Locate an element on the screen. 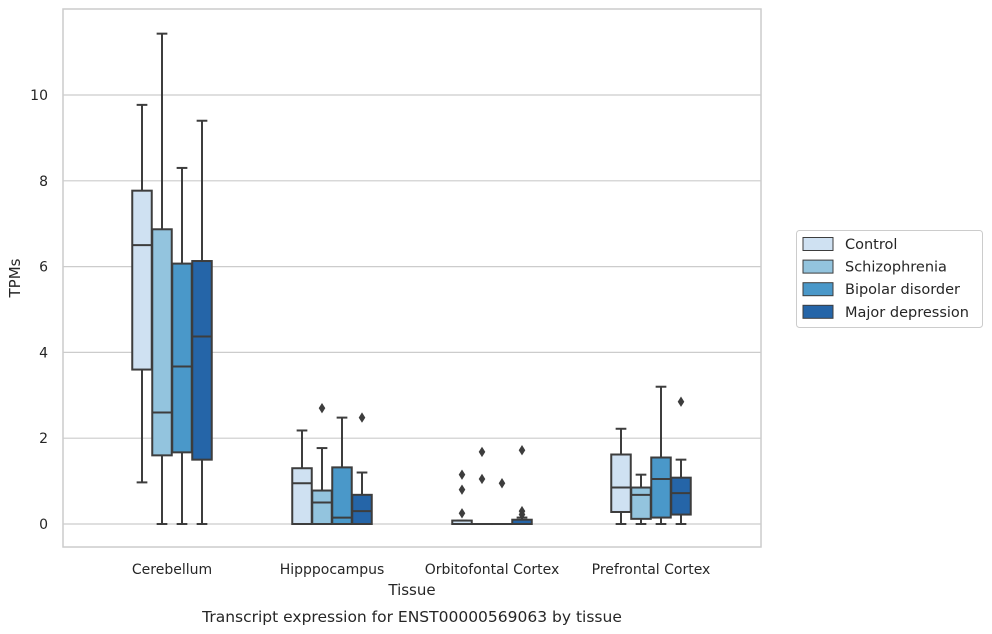 This screenshot has height=634, width=992. legend-item-2: Bipolar disorder is located at coordinates (881, 290).